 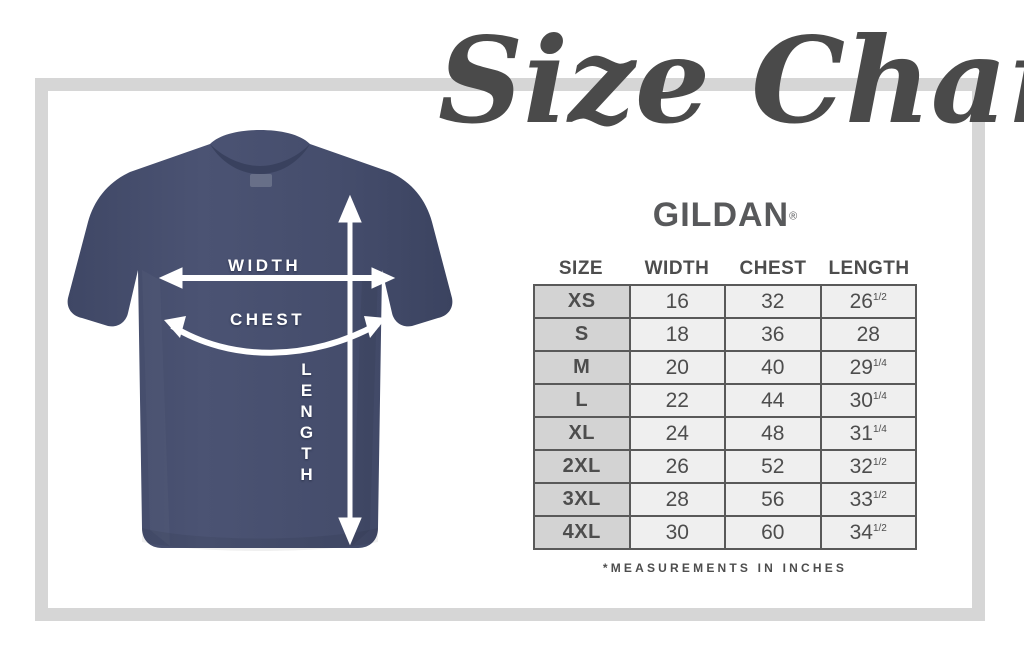 I want to click on cell-length: 311/4, so click(x=868, y=433).